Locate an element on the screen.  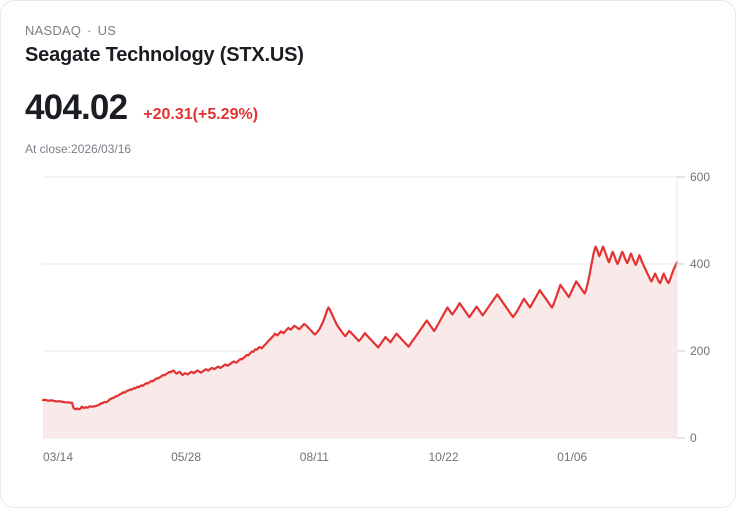
chart-x-tick-label: 08/11 is located at coordinates (314, 457).